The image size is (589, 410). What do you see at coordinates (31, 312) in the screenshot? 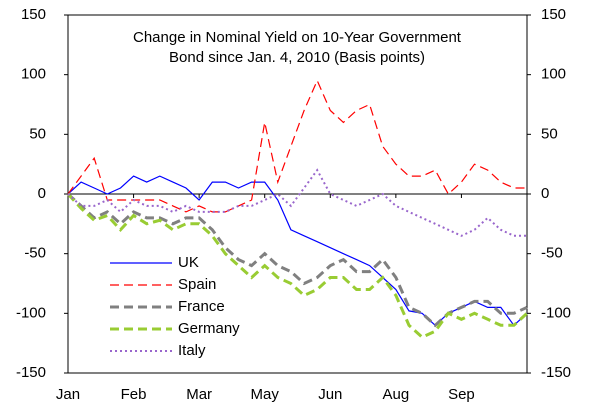
I see `y-tick-label: -100` at bounding box center [31, 312].